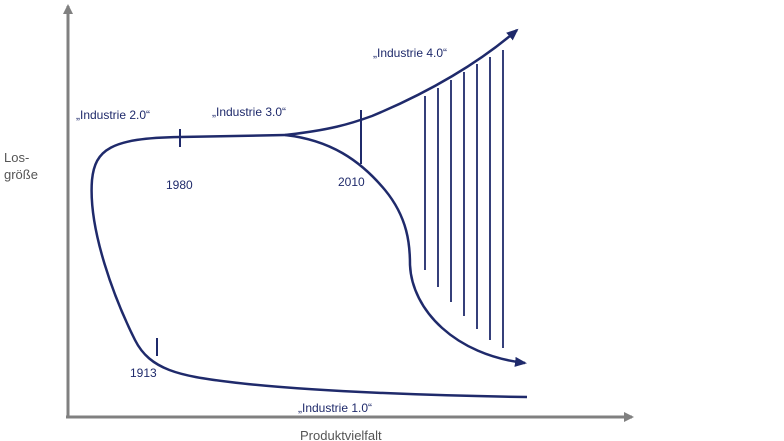 The image size is (784, 441). I want to click on label-industrie-3: „Industrie 3.0“, so click(249, 112).